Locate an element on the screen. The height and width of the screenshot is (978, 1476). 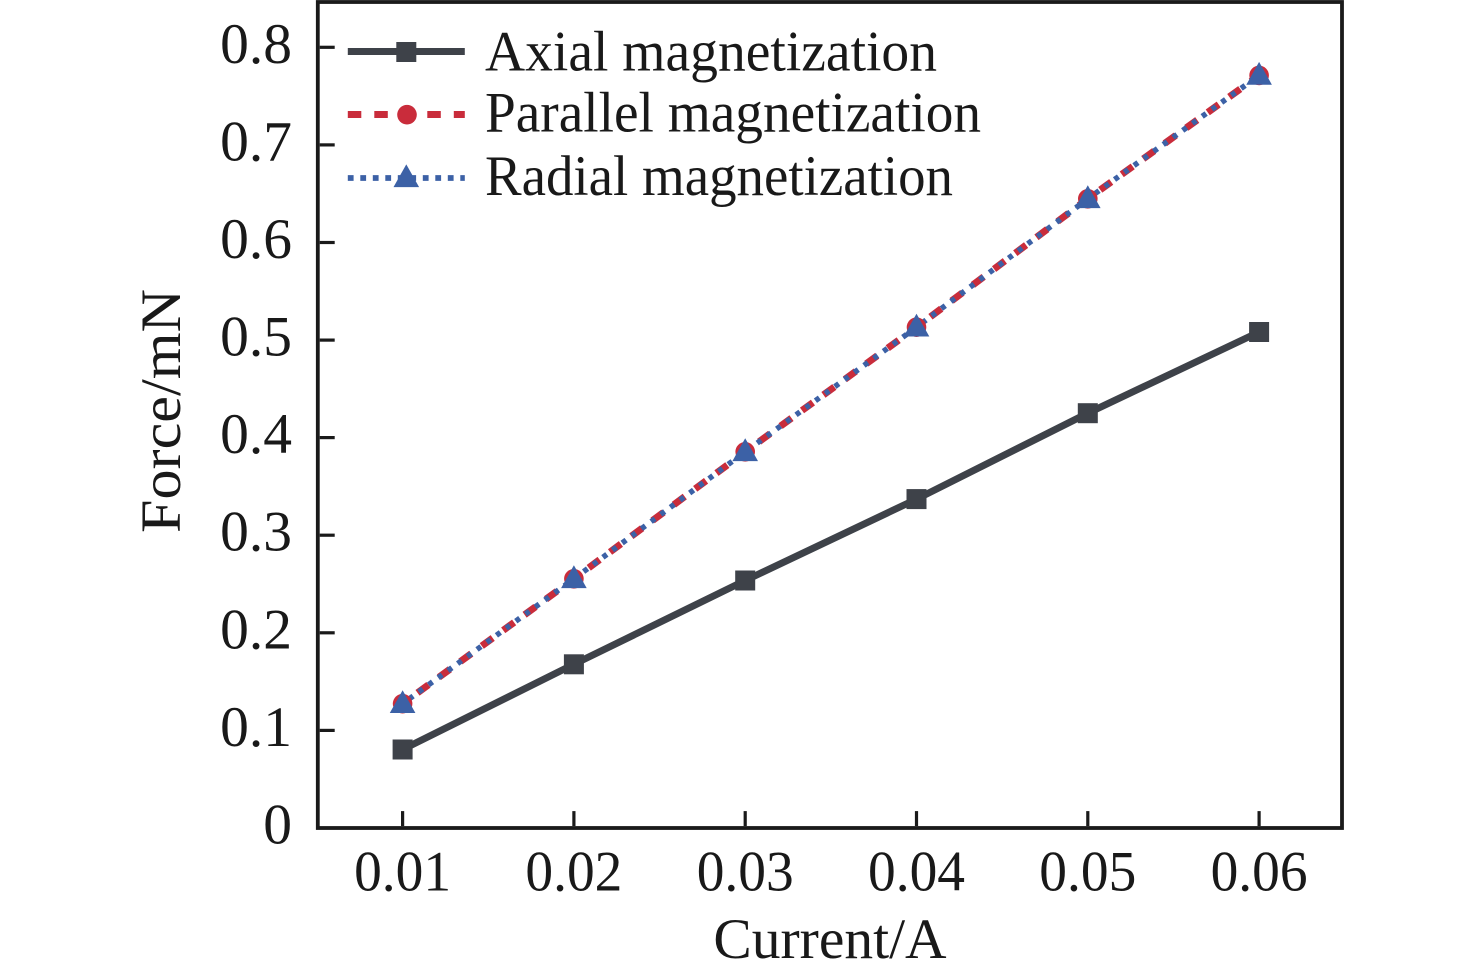
svg-text: 0.02 is located at coordinates (573, 872).